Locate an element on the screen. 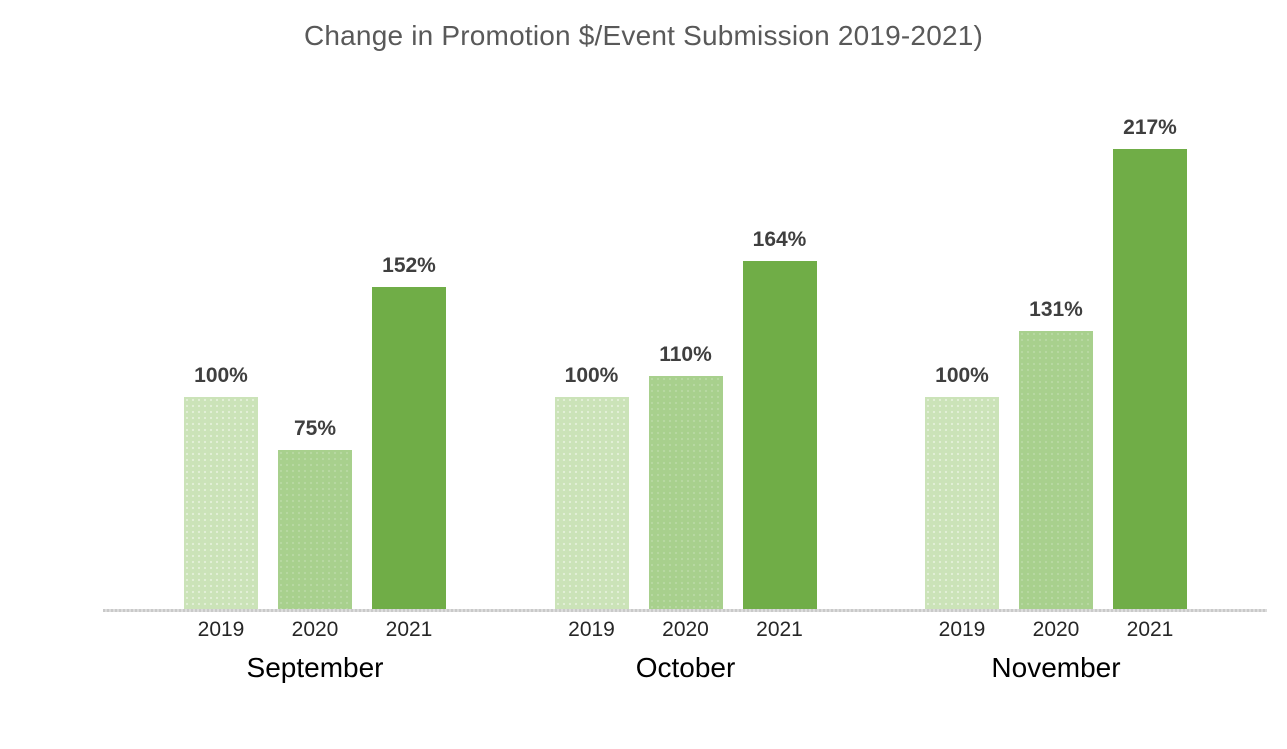  bar-value-label-2019-november: 100% is located at coordinates (962, 375).